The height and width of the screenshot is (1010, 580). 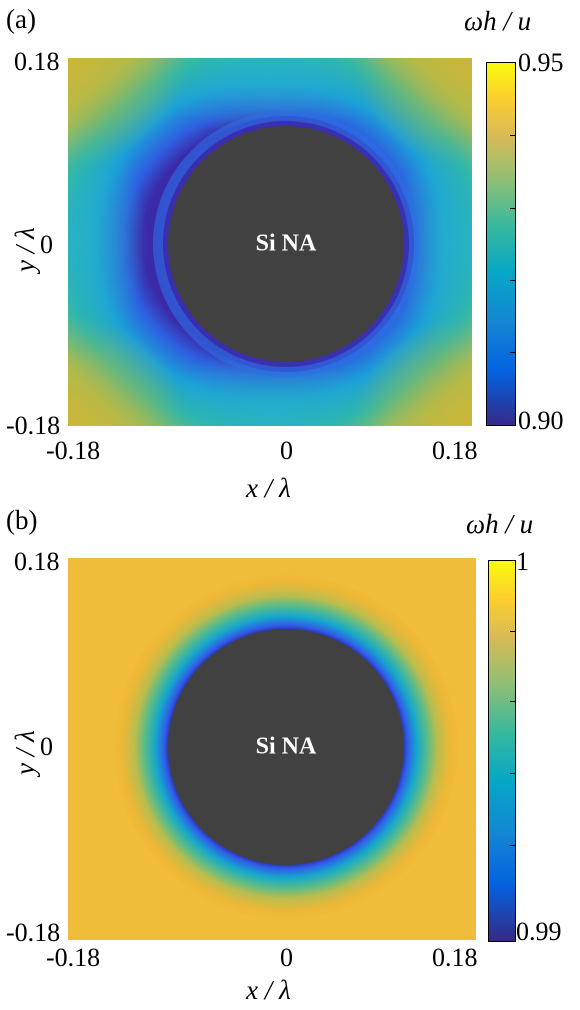 What do you see at coordinates (108, 242) in the screenshot?
I see `field-edge-left` at bounding box center [108, 242].